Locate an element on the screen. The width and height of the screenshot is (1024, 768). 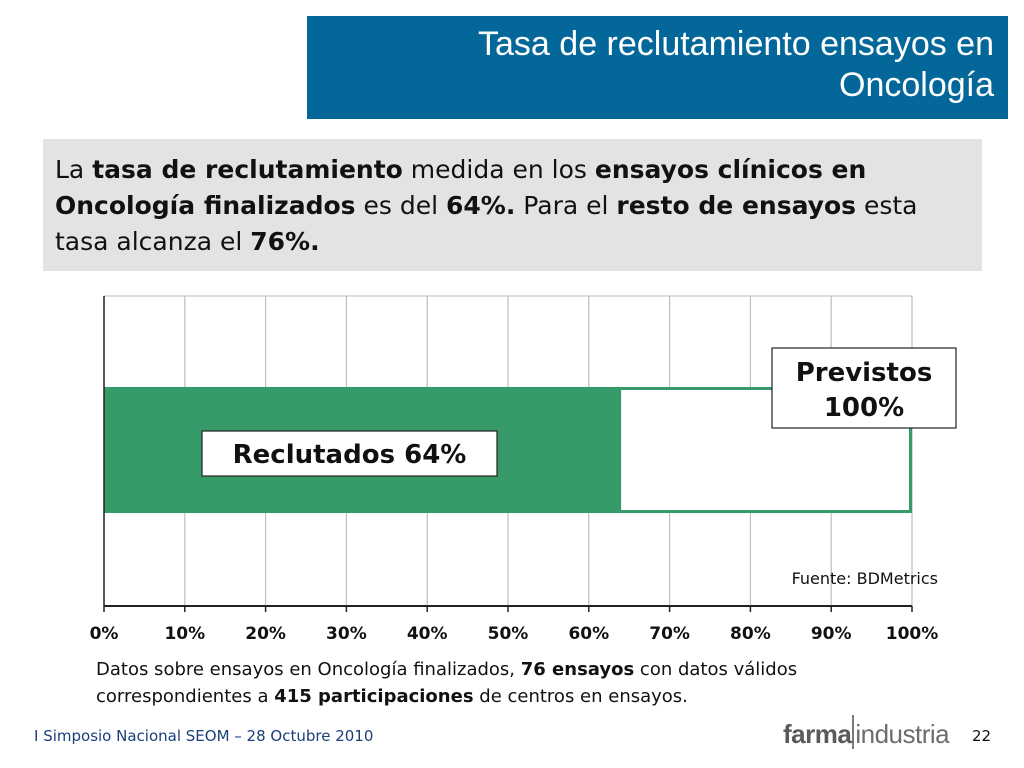
chart-source: Fuente: BDMetrics is located at coordinates (865, 578).